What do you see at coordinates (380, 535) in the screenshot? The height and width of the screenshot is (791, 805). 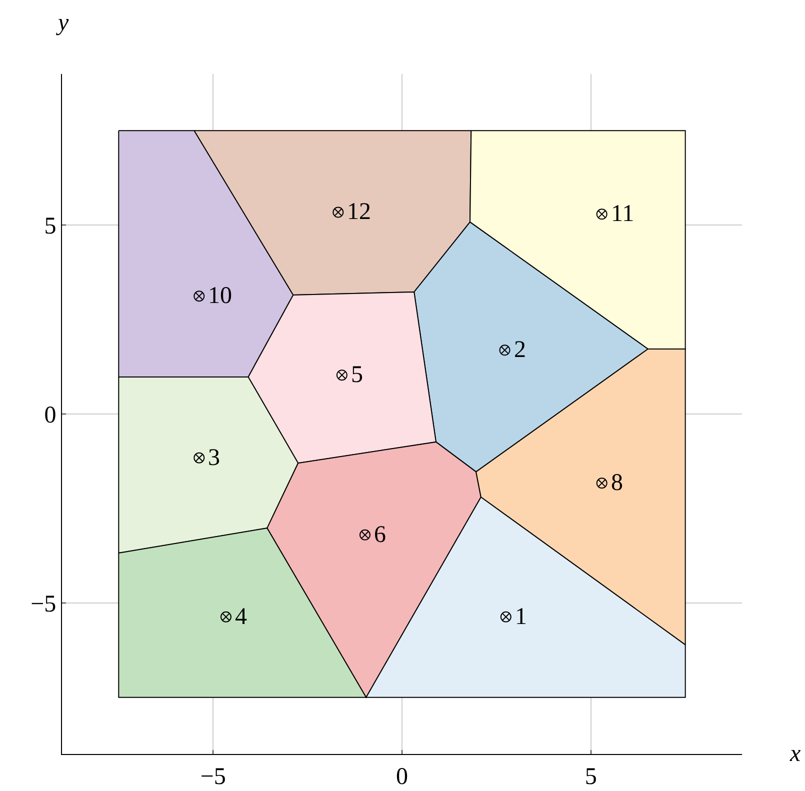 I see `annotation: 6` at bounding box center [380, 535].